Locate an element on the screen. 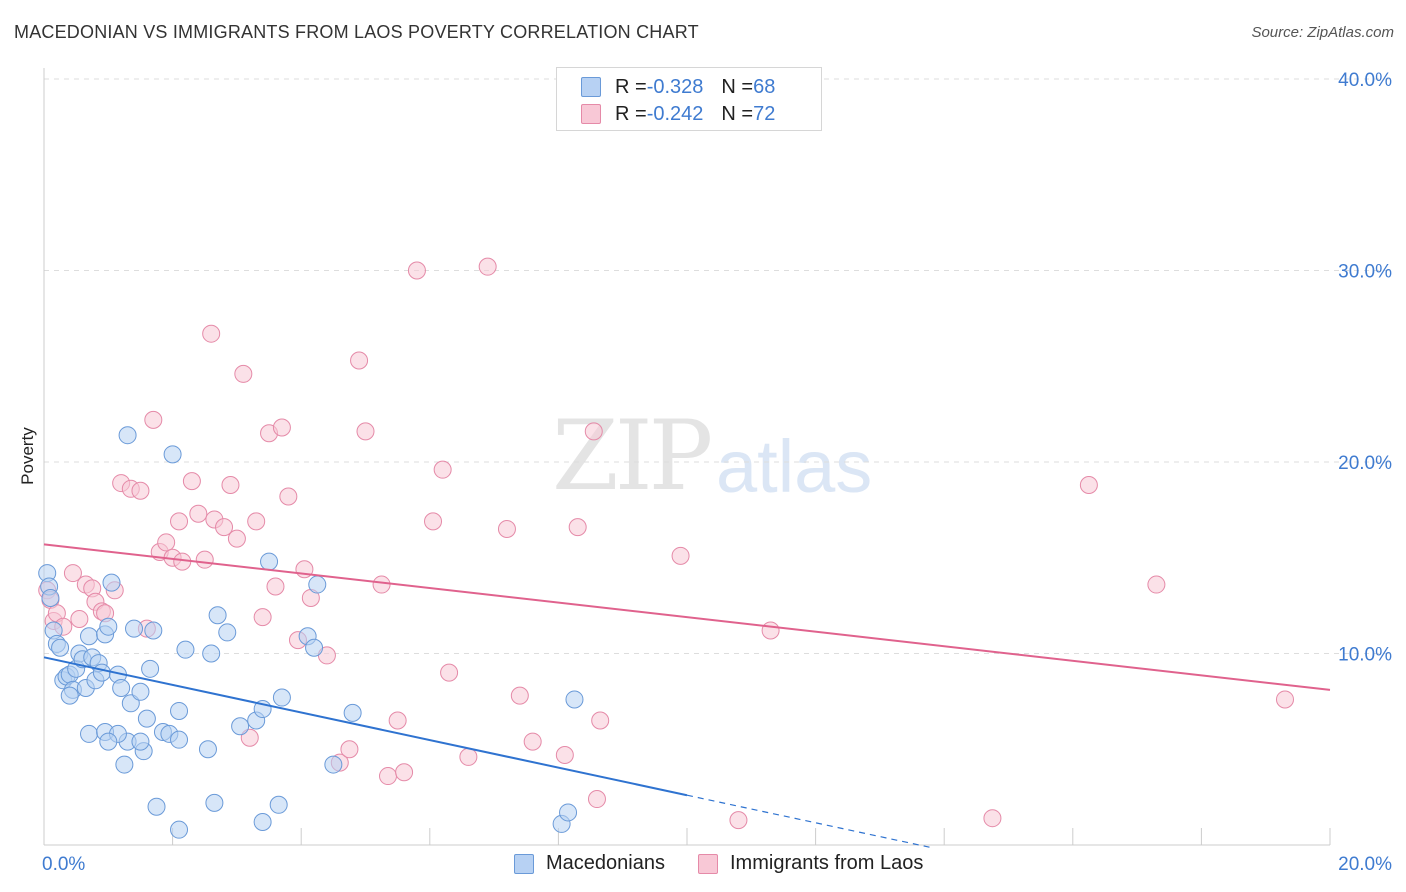 The image size is (1406, 892). macedonians-trend-extension is located at coordinates (809, 821).